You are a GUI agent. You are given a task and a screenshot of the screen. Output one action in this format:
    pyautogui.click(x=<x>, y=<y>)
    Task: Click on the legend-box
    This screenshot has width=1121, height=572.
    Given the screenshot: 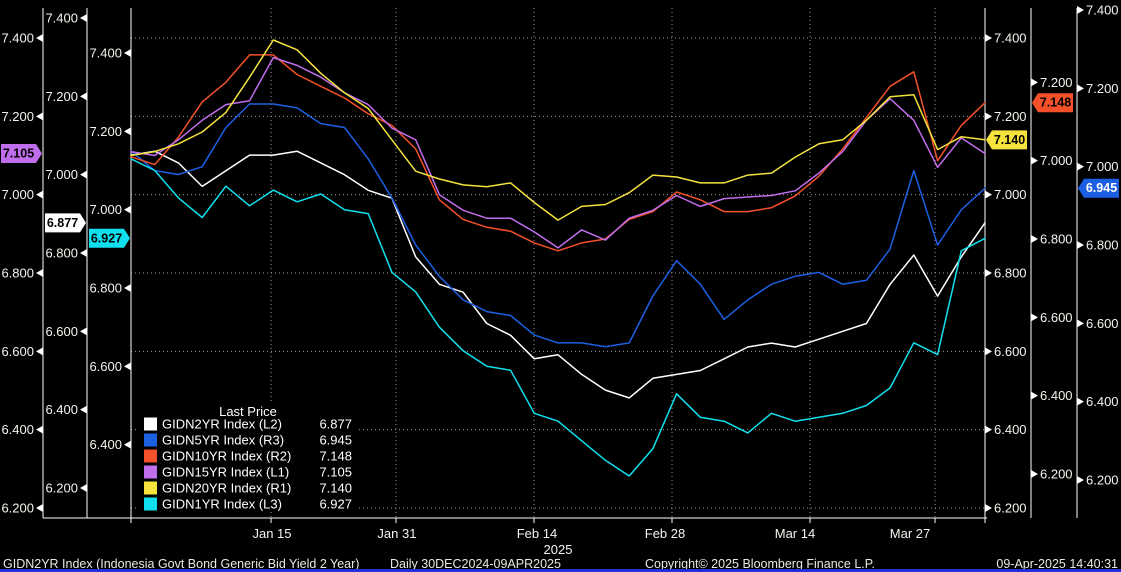 What is the action you would take?
    pyautogui.click(x=248, y=457)
    